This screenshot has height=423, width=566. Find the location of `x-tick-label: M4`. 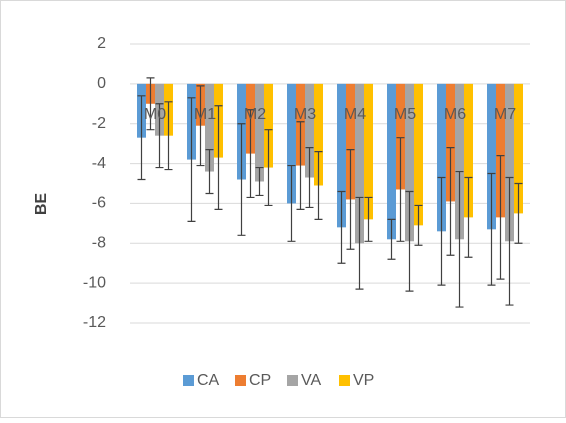

x-tick-label: M4 is located at coordinates (355, 114).